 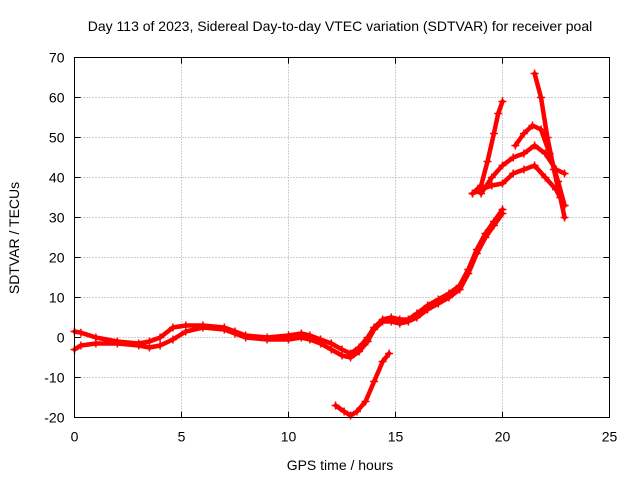 I want to click on y-tick-label: 30, so click(x=57, y=218).